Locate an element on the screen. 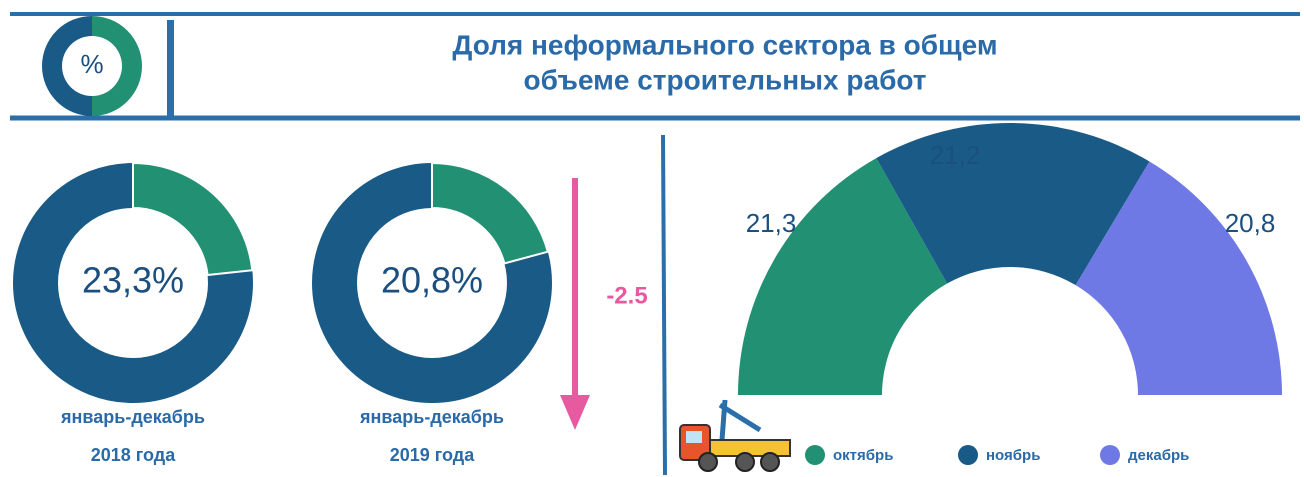 The image size is (1304, 477). crane-arm is located at coordinates (740, 420).